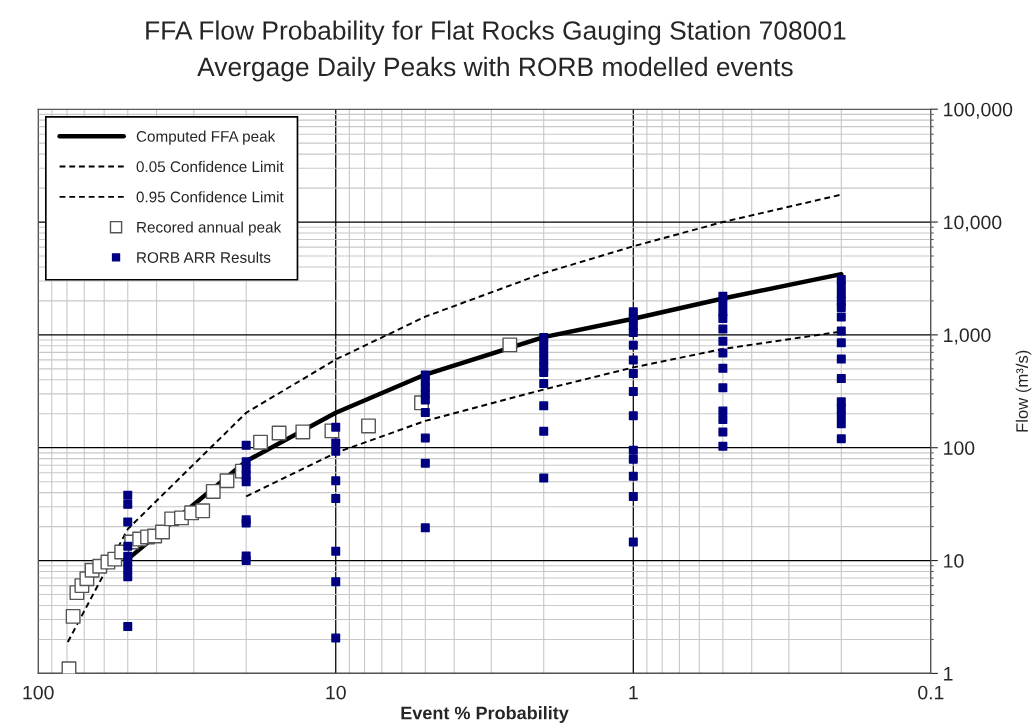  I want to click on x-tick-label: 1, so click(633, 692).